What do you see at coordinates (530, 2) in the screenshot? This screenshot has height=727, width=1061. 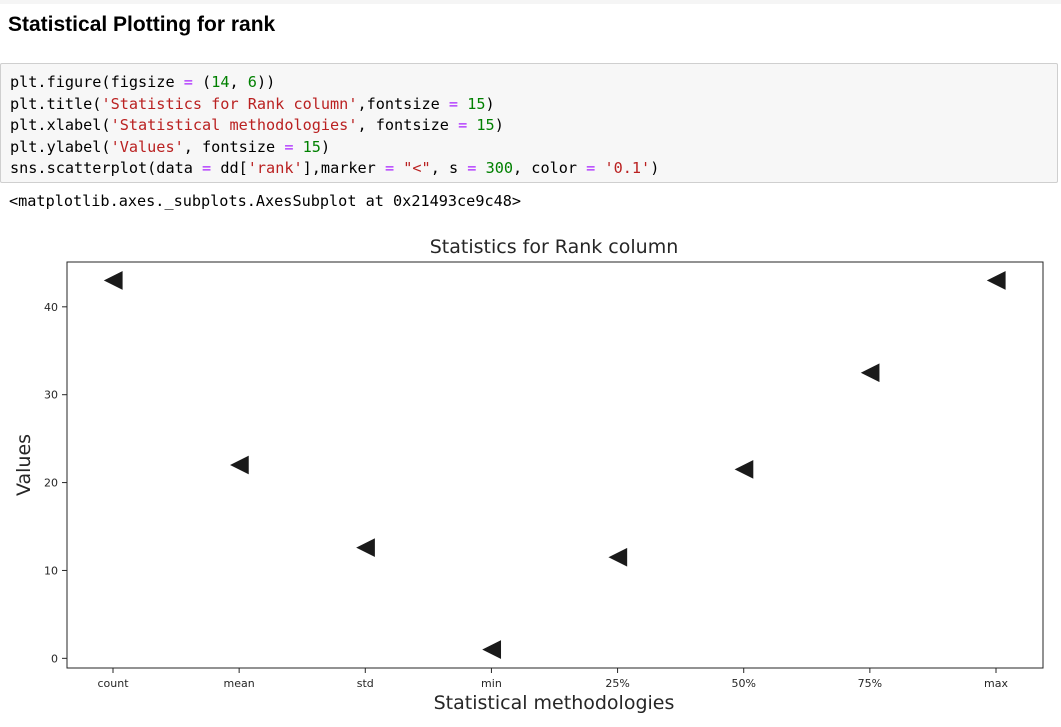 I see `top-divider` at bounding box center [530, 2].